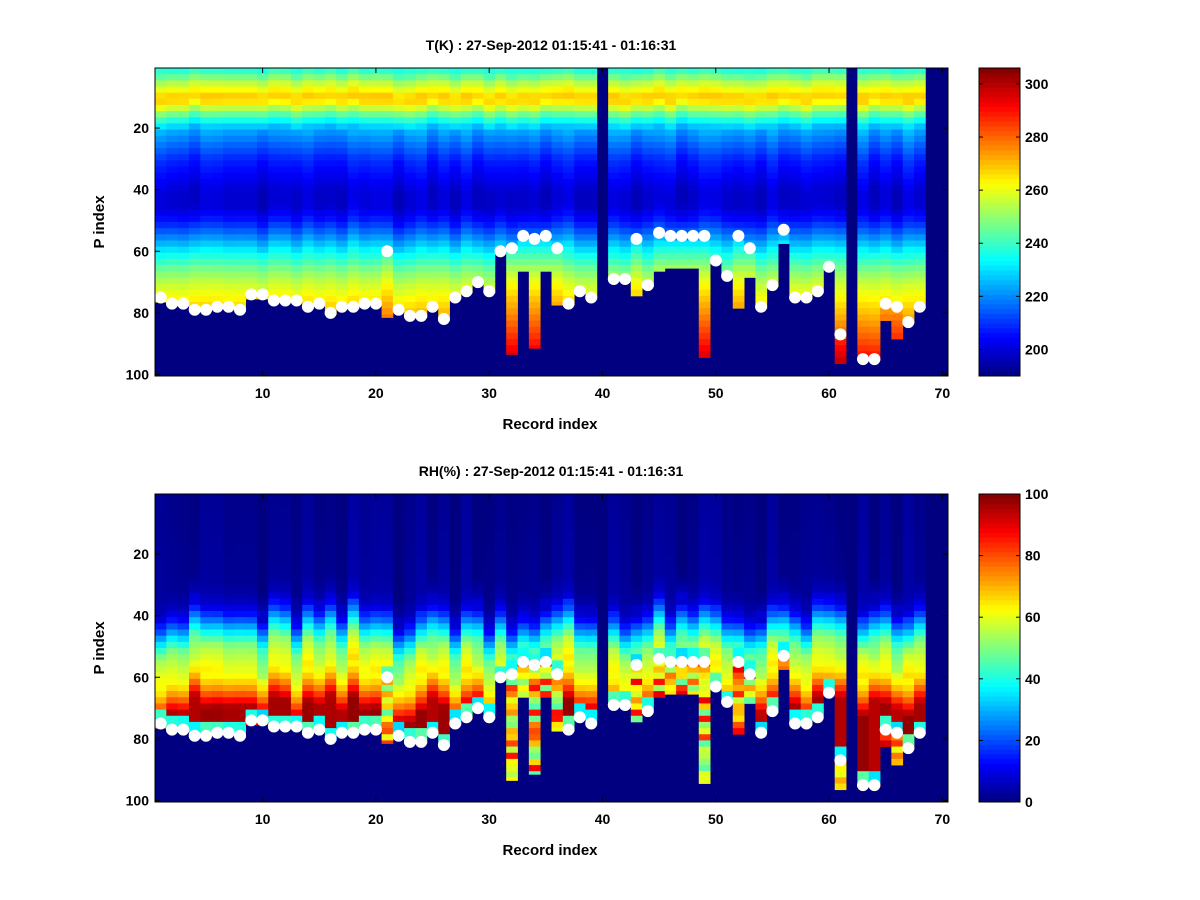 Image resolution: width=1200 pixels, height=900 pixels. Describe the element at coordinates (636, 608) in the screenshot. I see `heatmap-column` at that location.